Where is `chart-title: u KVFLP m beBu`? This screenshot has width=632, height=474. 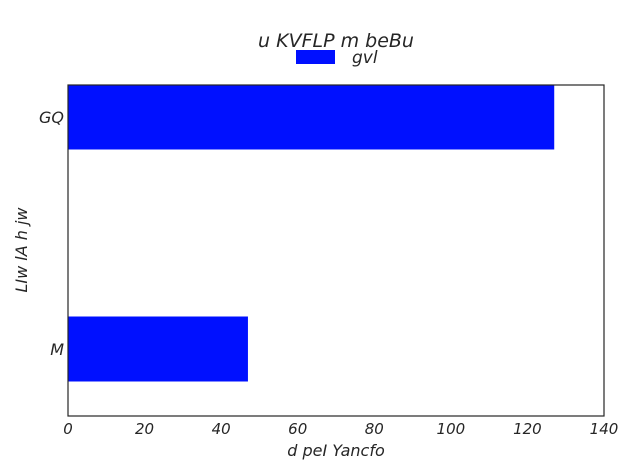 chart-title: u KVFLP m beBu is located at coordinates (336, 41).